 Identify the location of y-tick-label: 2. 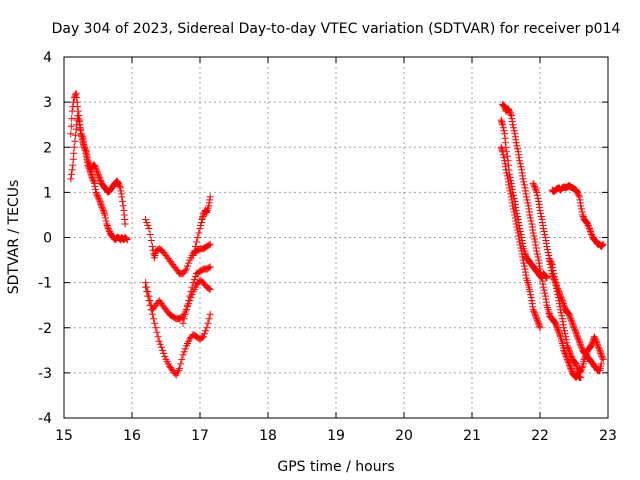
(47, 148).